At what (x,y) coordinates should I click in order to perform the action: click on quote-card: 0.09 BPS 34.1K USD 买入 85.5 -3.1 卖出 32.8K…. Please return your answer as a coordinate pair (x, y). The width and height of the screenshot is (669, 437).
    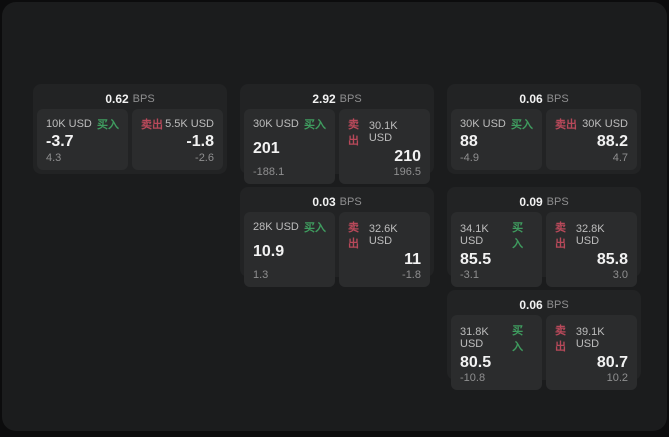
    Looking at the image, I should click on (544, 237).